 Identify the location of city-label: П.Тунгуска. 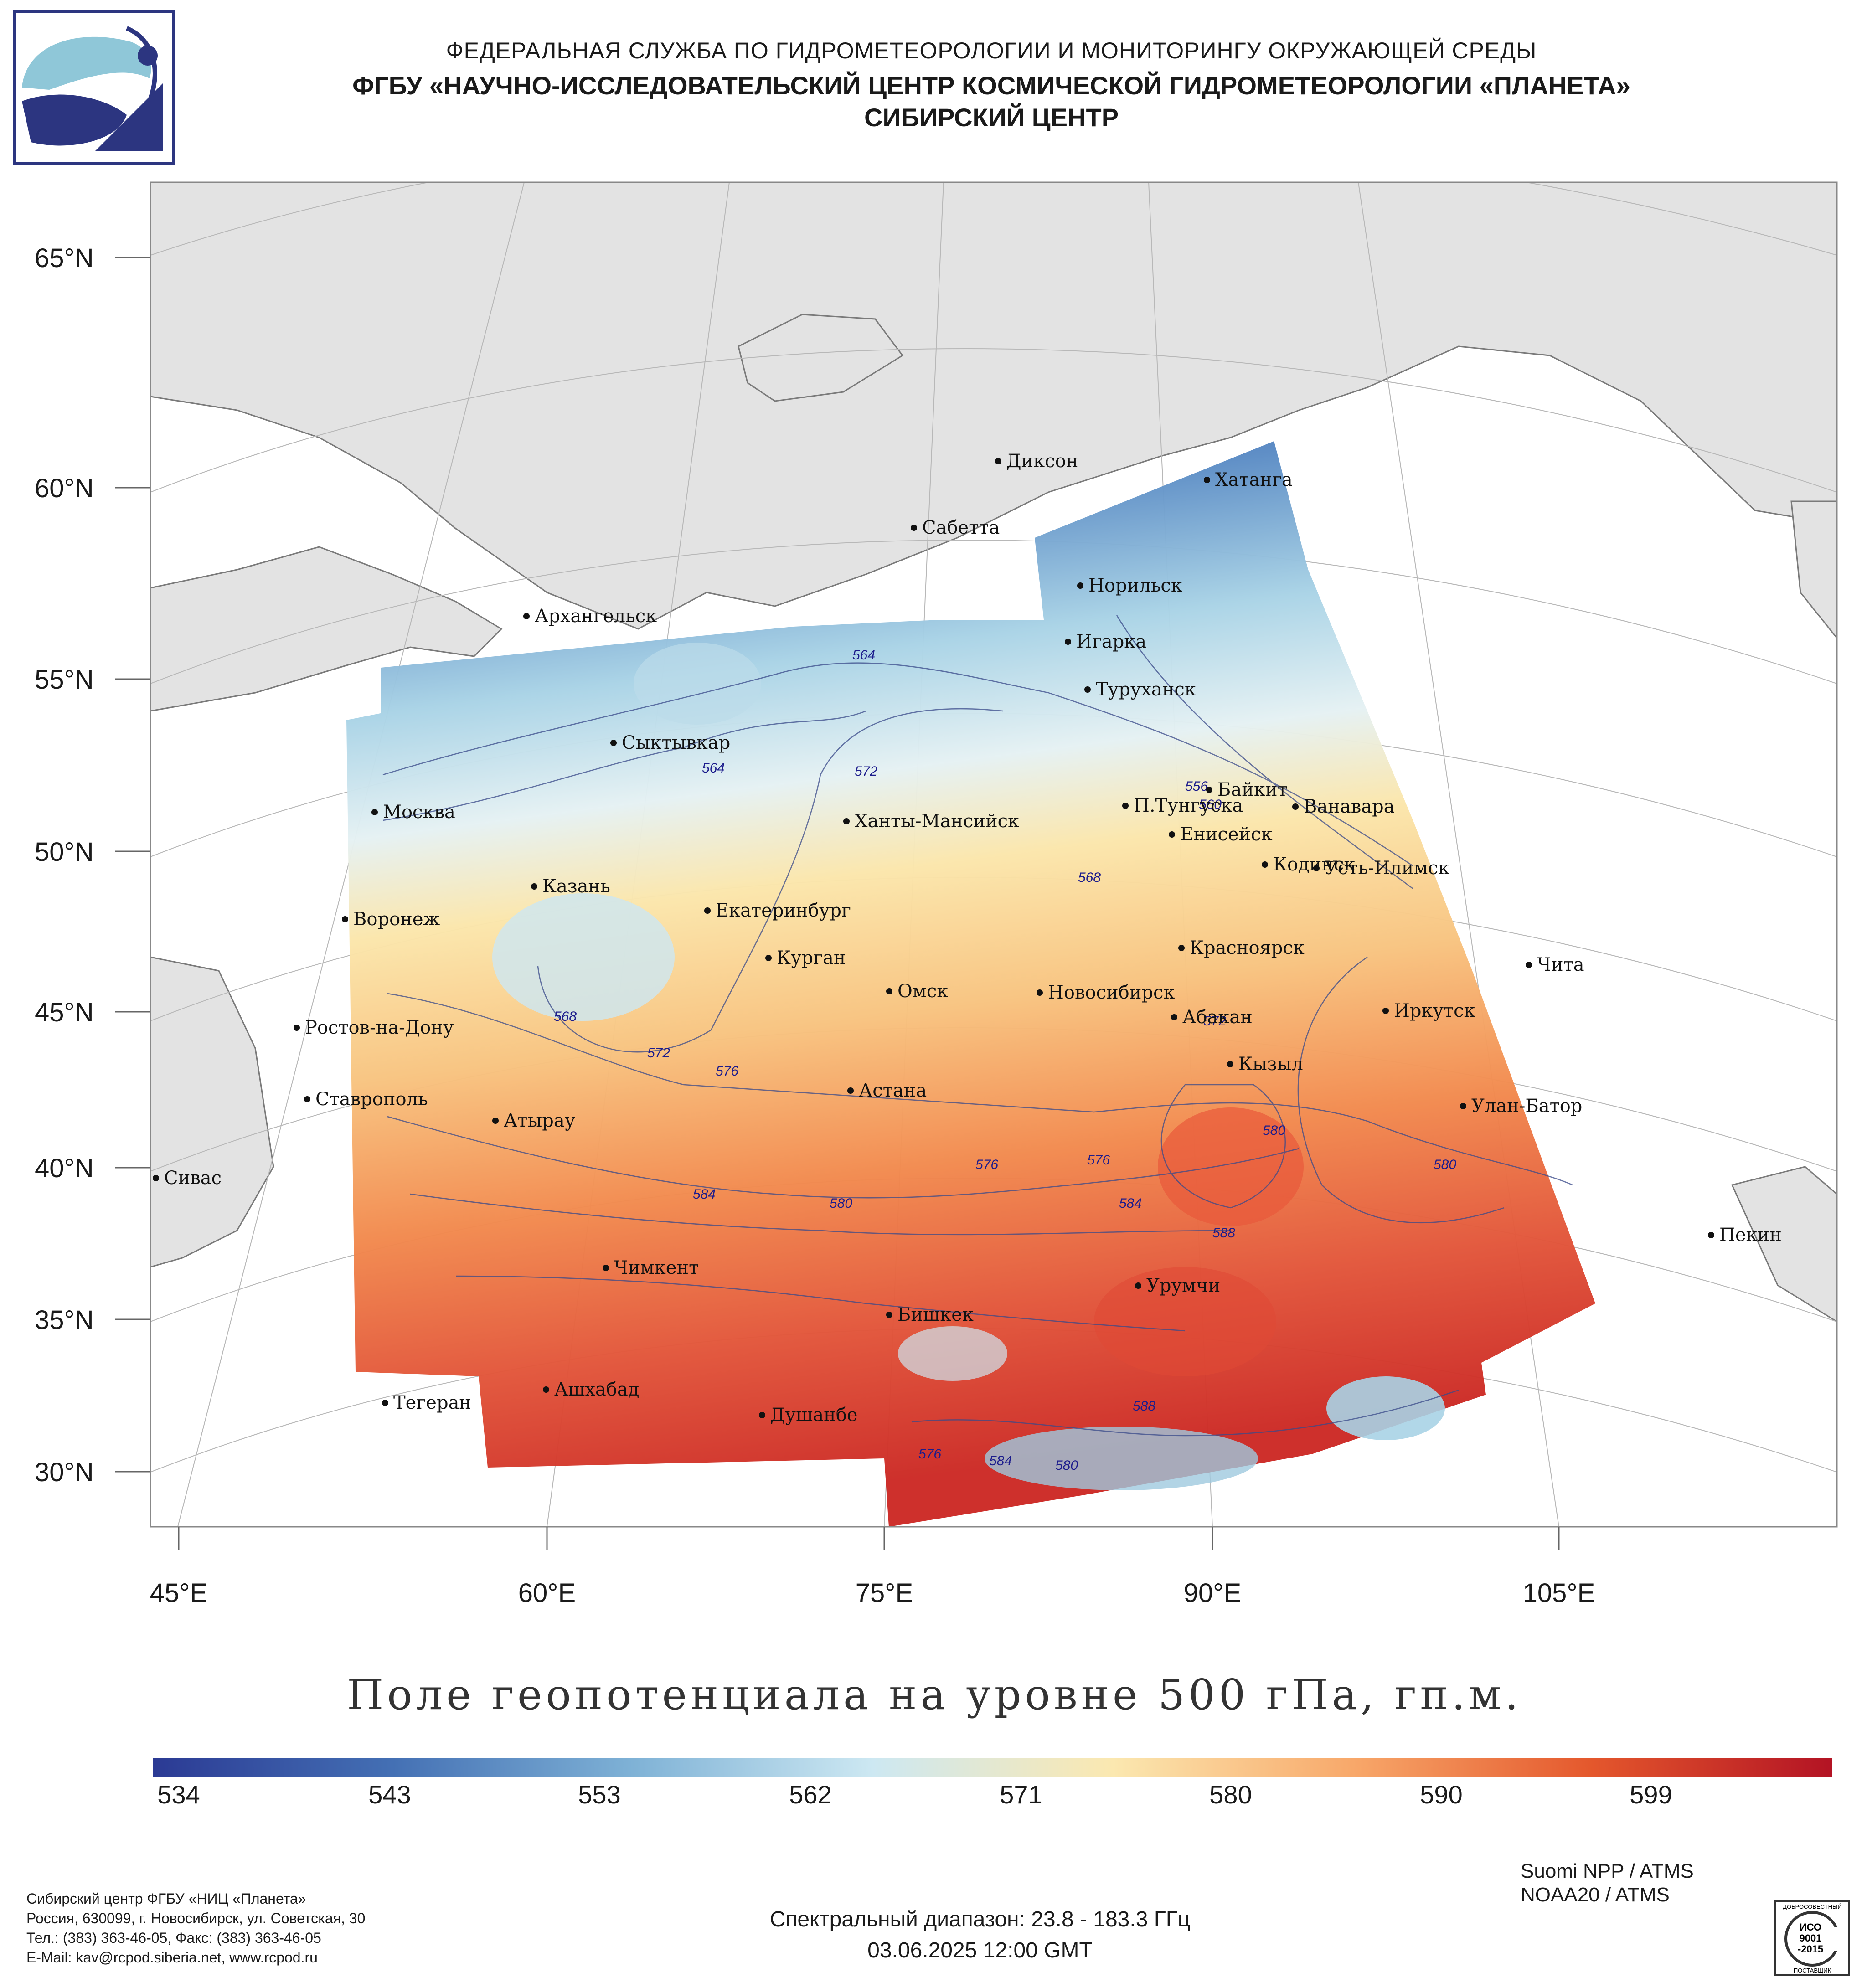
(1188, 806).